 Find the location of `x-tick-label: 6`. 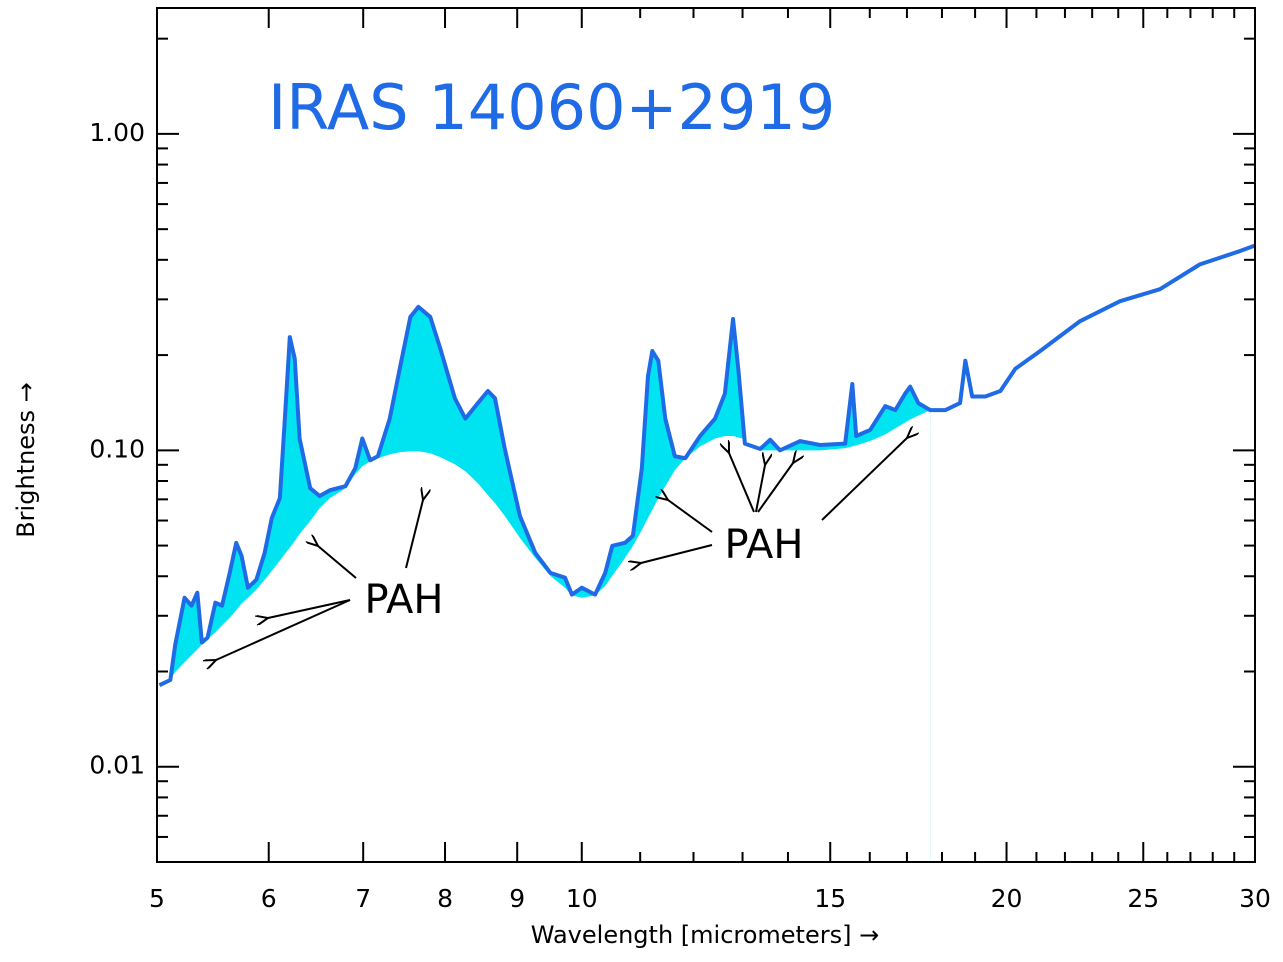

x-tick-label: 6 is located at coordinates (269, 898).